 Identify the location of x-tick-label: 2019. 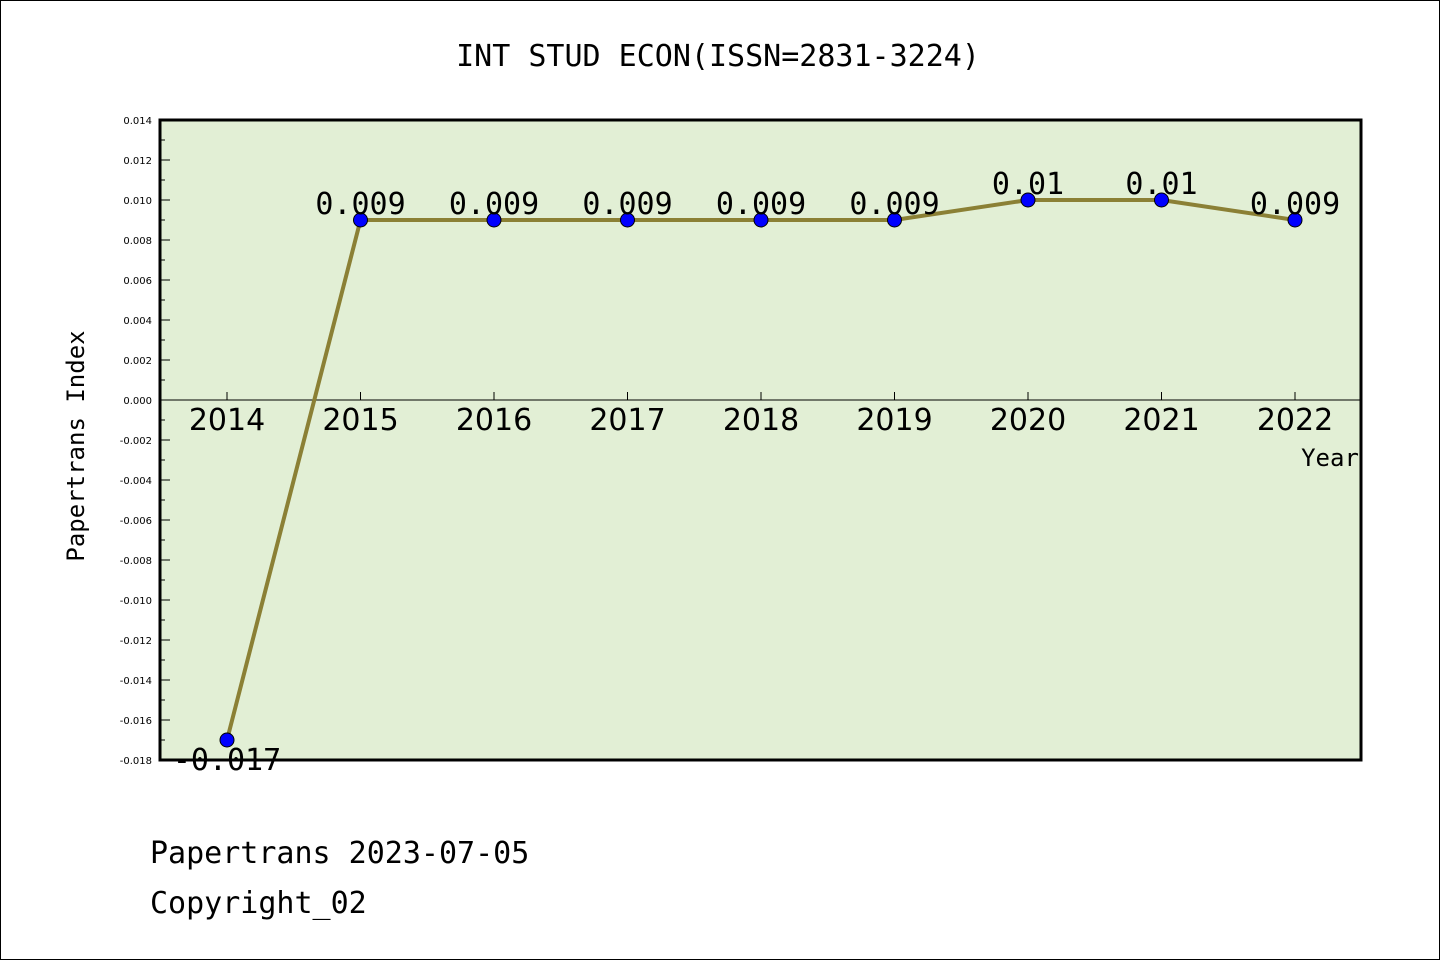
(894, 420).